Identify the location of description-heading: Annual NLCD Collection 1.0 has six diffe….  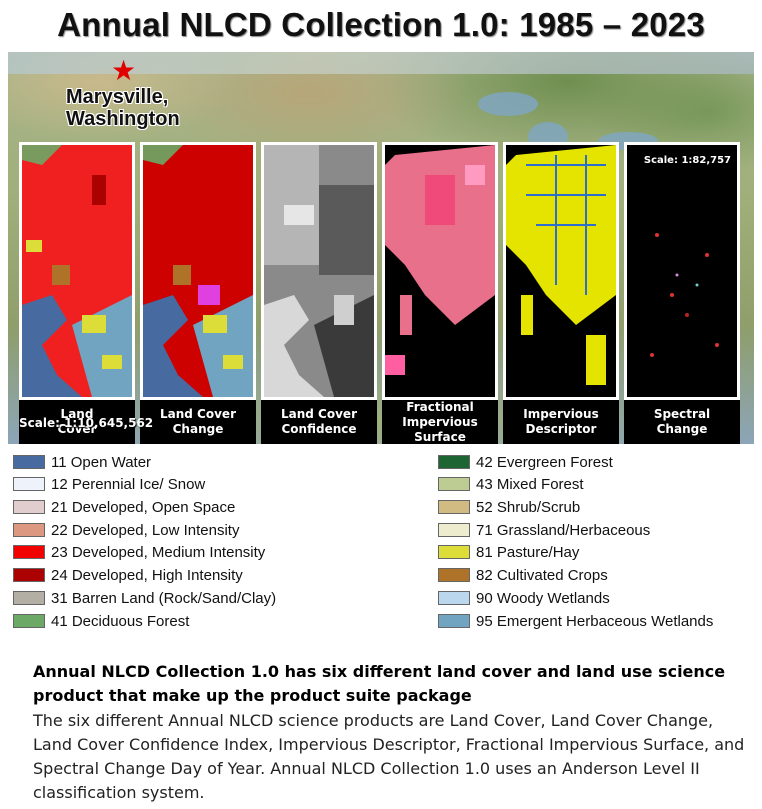
(379, 683).